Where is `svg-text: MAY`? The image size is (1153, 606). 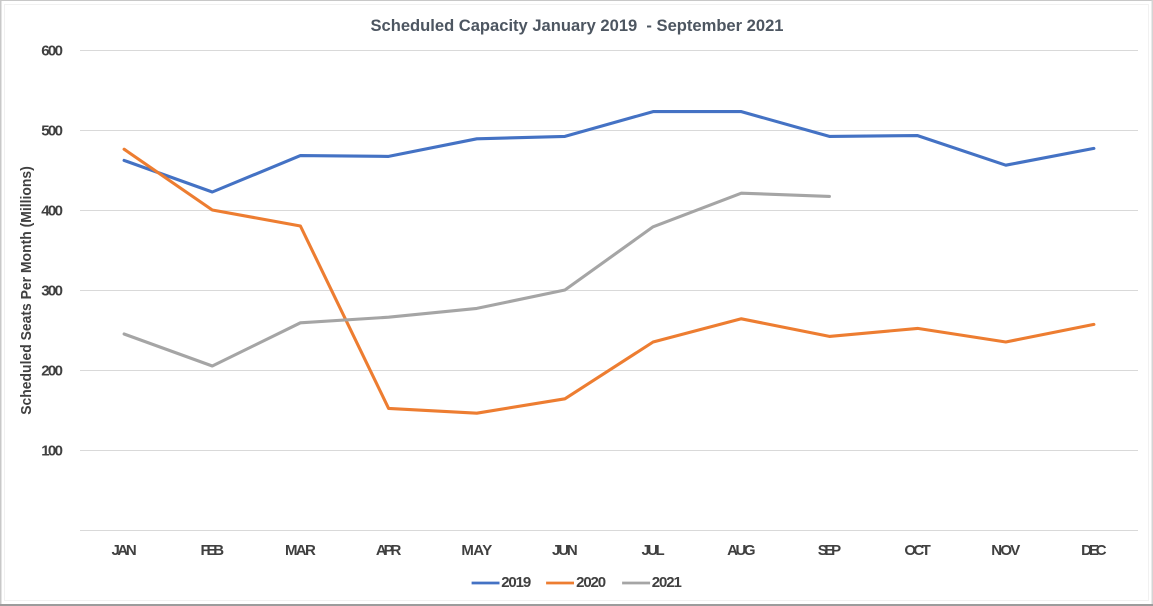 svg-text: MAY is located at coordinates (476, 550).